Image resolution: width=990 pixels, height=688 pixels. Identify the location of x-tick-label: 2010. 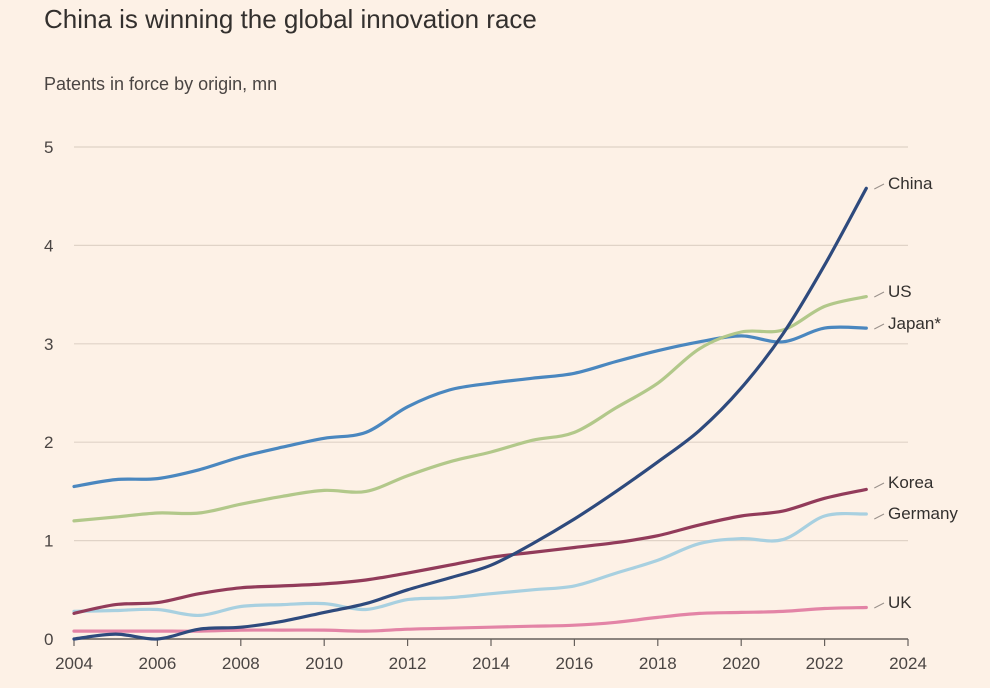
(324, 663).